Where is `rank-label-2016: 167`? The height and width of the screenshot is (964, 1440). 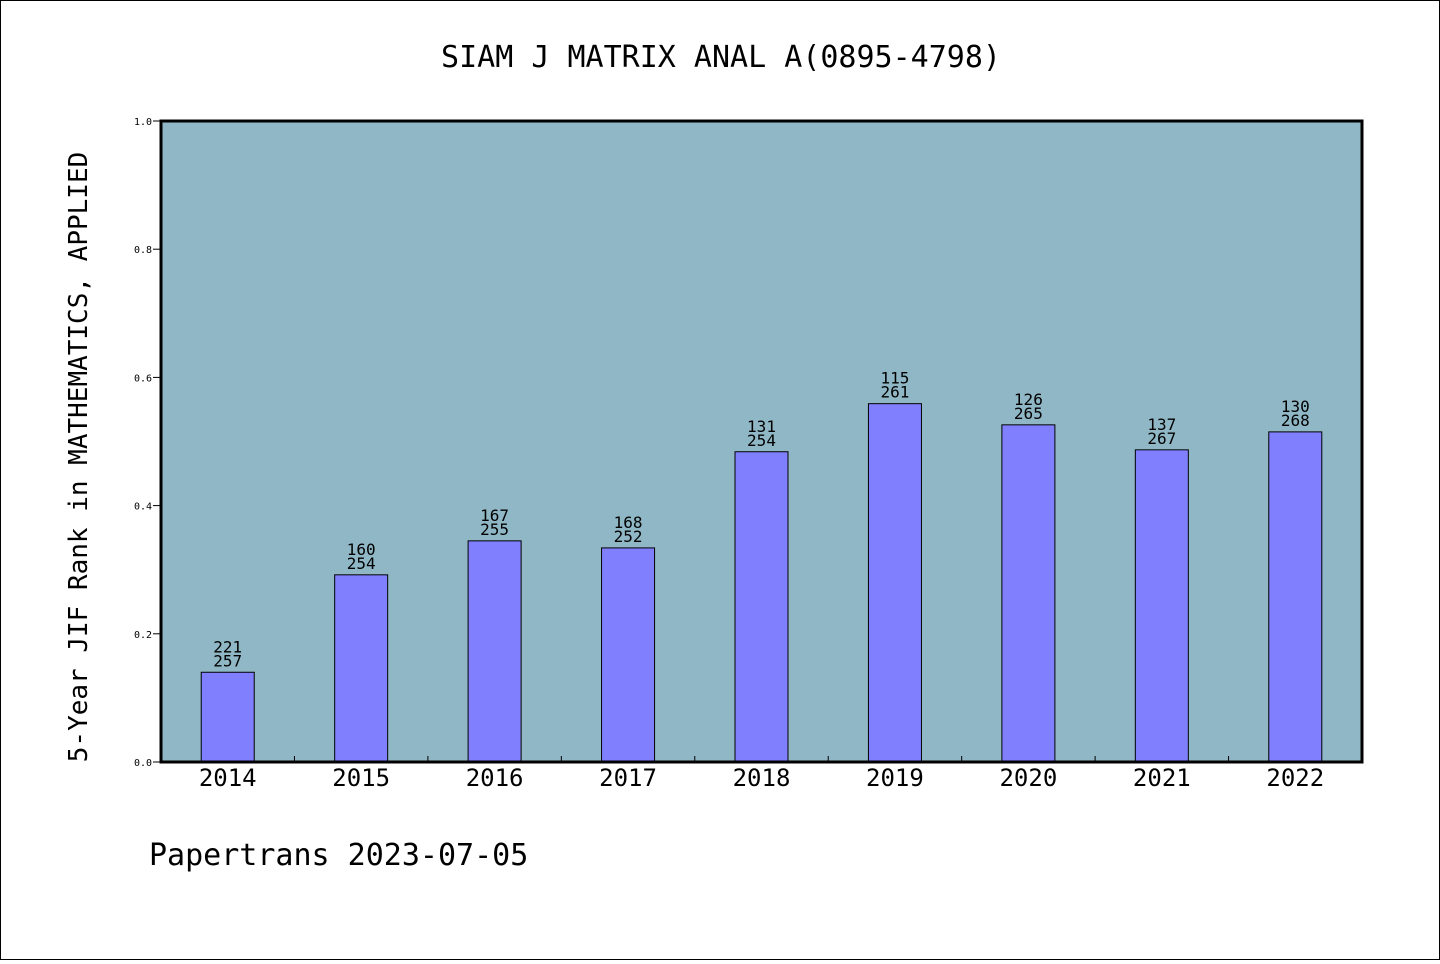
rank-label-2016: 167 is located at coordinates (494, 515).